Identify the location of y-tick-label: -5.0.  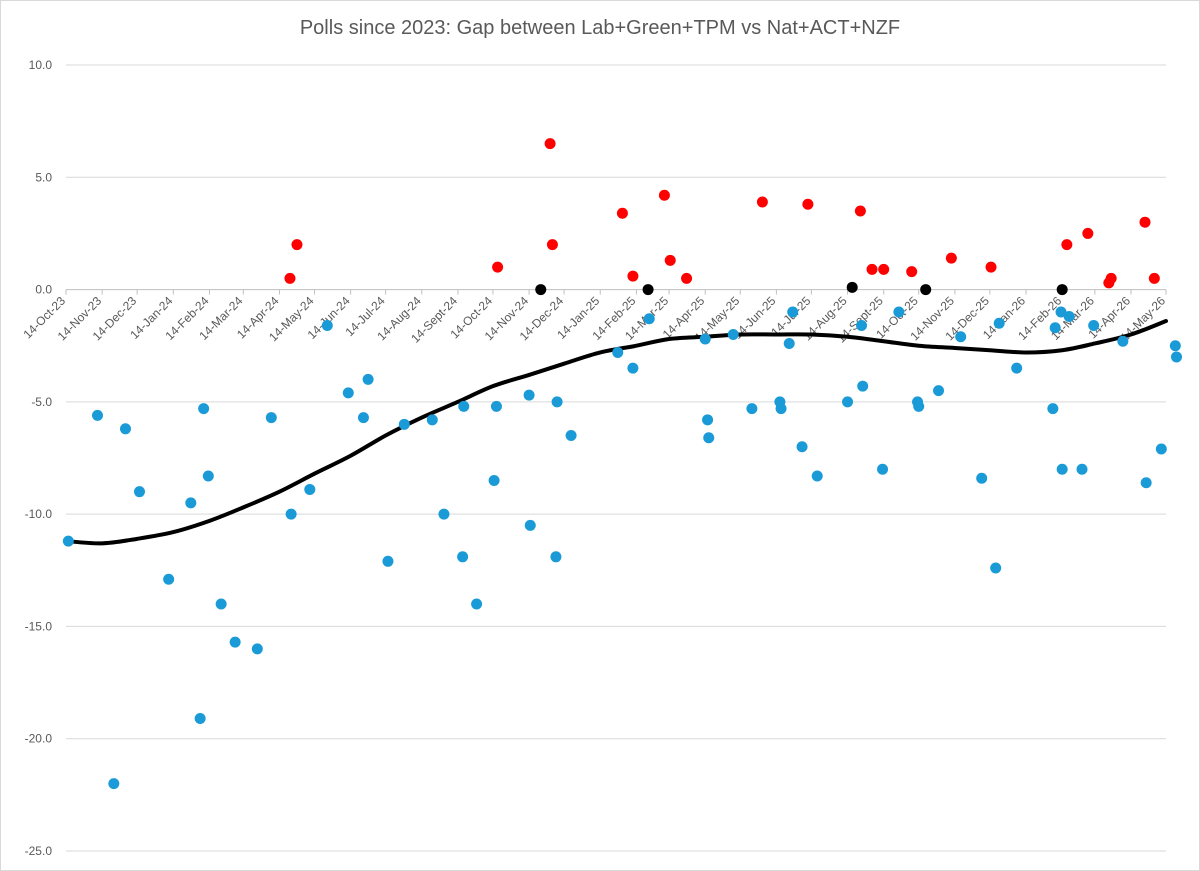
(41, 402).